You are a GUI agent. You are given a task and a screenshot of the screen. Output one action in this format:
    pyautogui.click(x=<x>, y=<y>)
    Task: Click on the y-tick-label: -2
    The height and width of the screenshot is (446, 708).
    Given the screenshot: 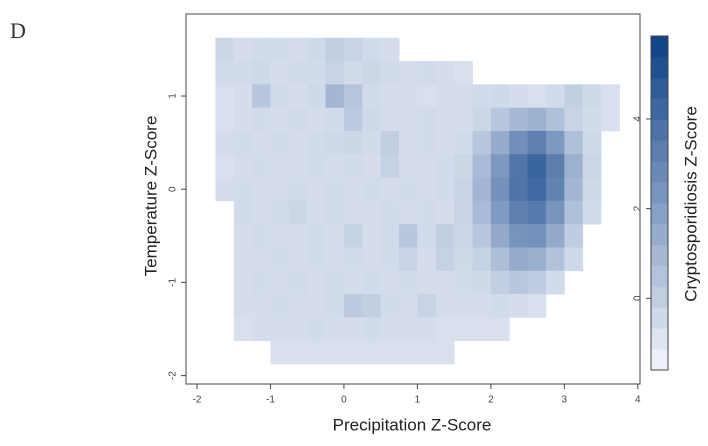 What is the action you would take?
    pyautogui.click(x=173, y=375)
    